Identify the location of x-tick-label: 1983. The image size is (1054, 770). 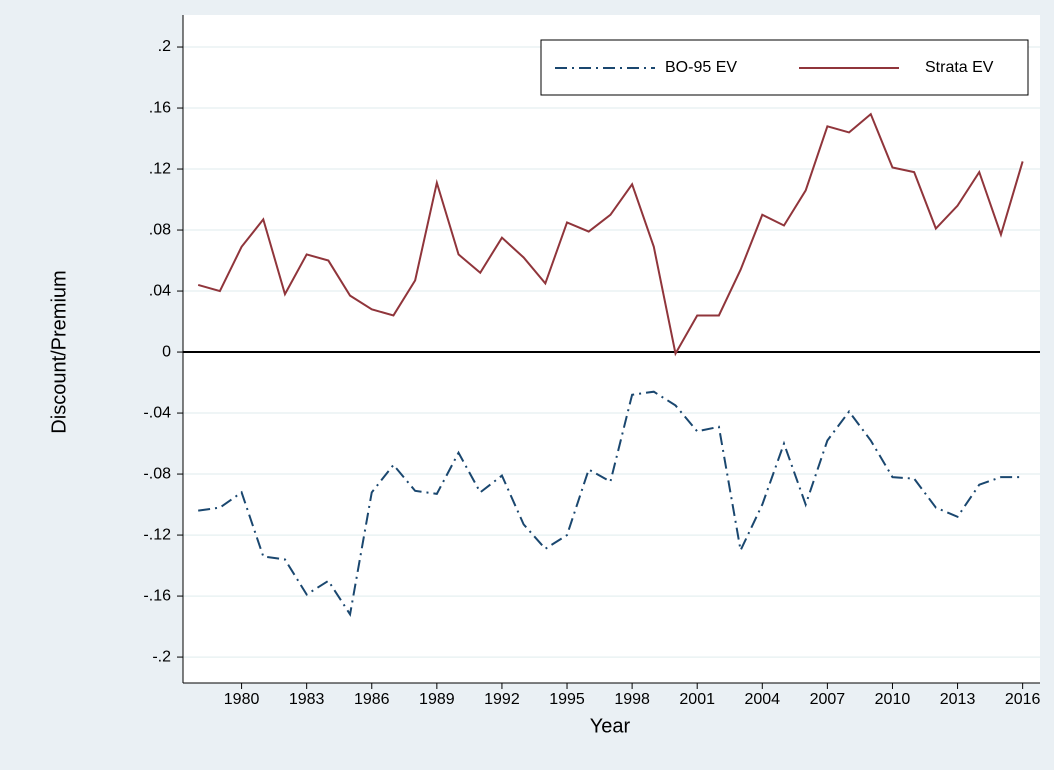
(307, 699).